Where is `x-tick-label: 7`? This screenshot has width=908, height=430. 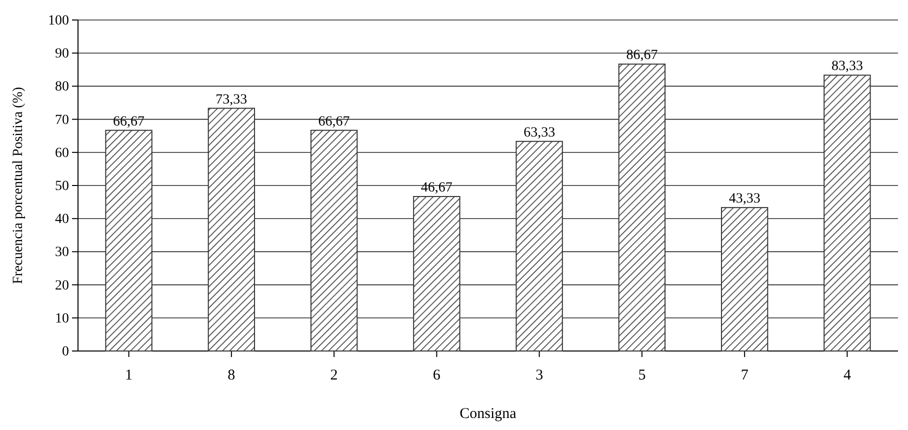 x-tick-label: 7 is located at coordinates (744, 376).